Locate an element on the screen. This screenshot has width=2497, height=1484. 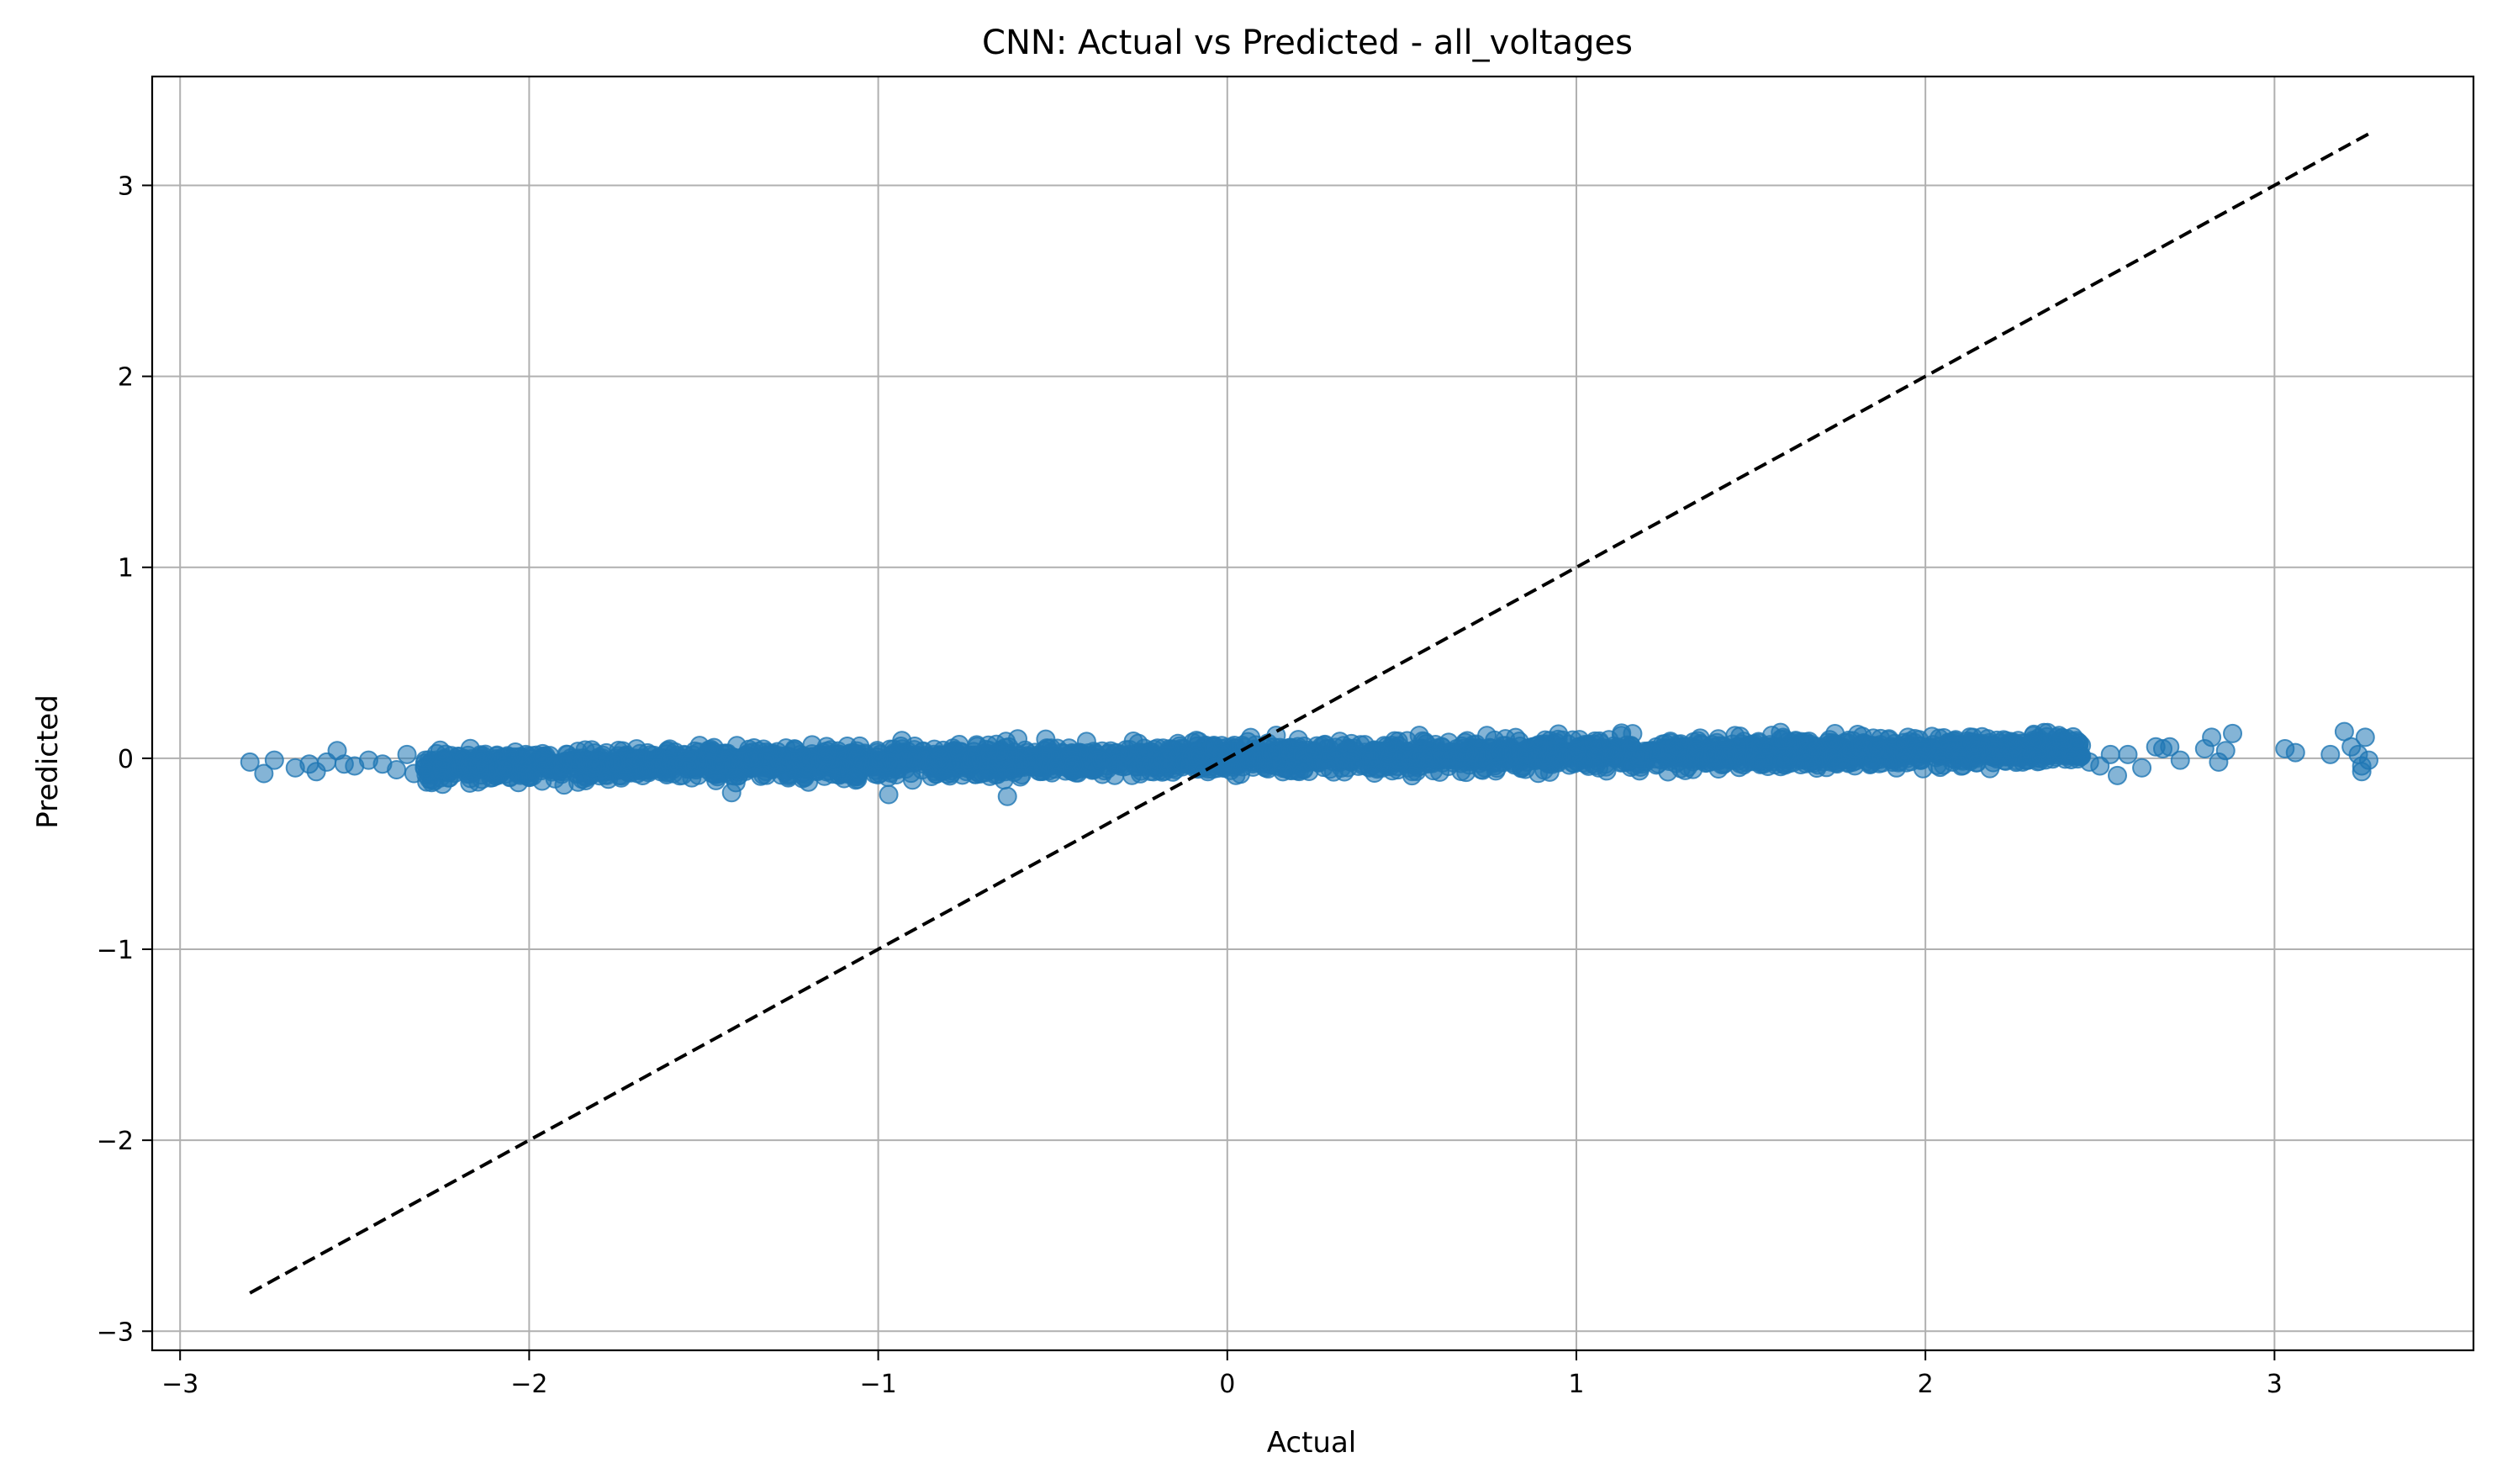
chart-title: CNN: Actual vs Predicted - all_voltages is located at coordinates (1307, 43).